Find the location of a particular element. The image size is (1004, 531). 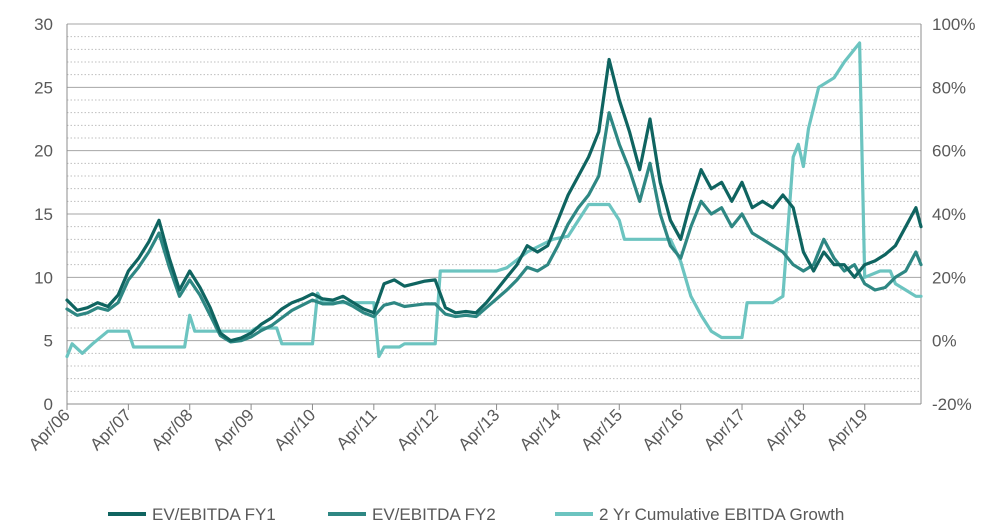

right-tick-label: 0% is located at coordinates (944, 341).